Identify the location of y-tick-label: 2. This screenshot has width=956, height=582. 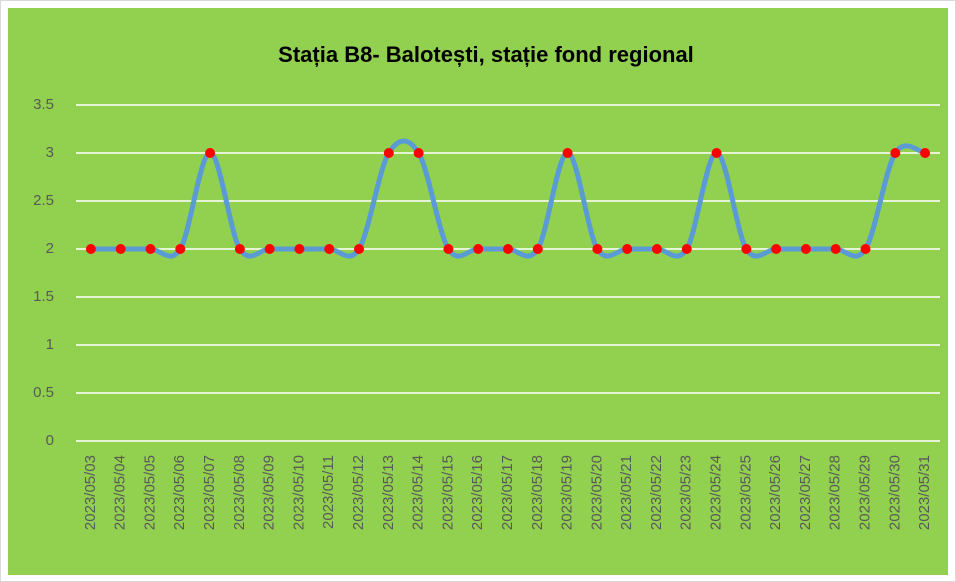
(50, 248).